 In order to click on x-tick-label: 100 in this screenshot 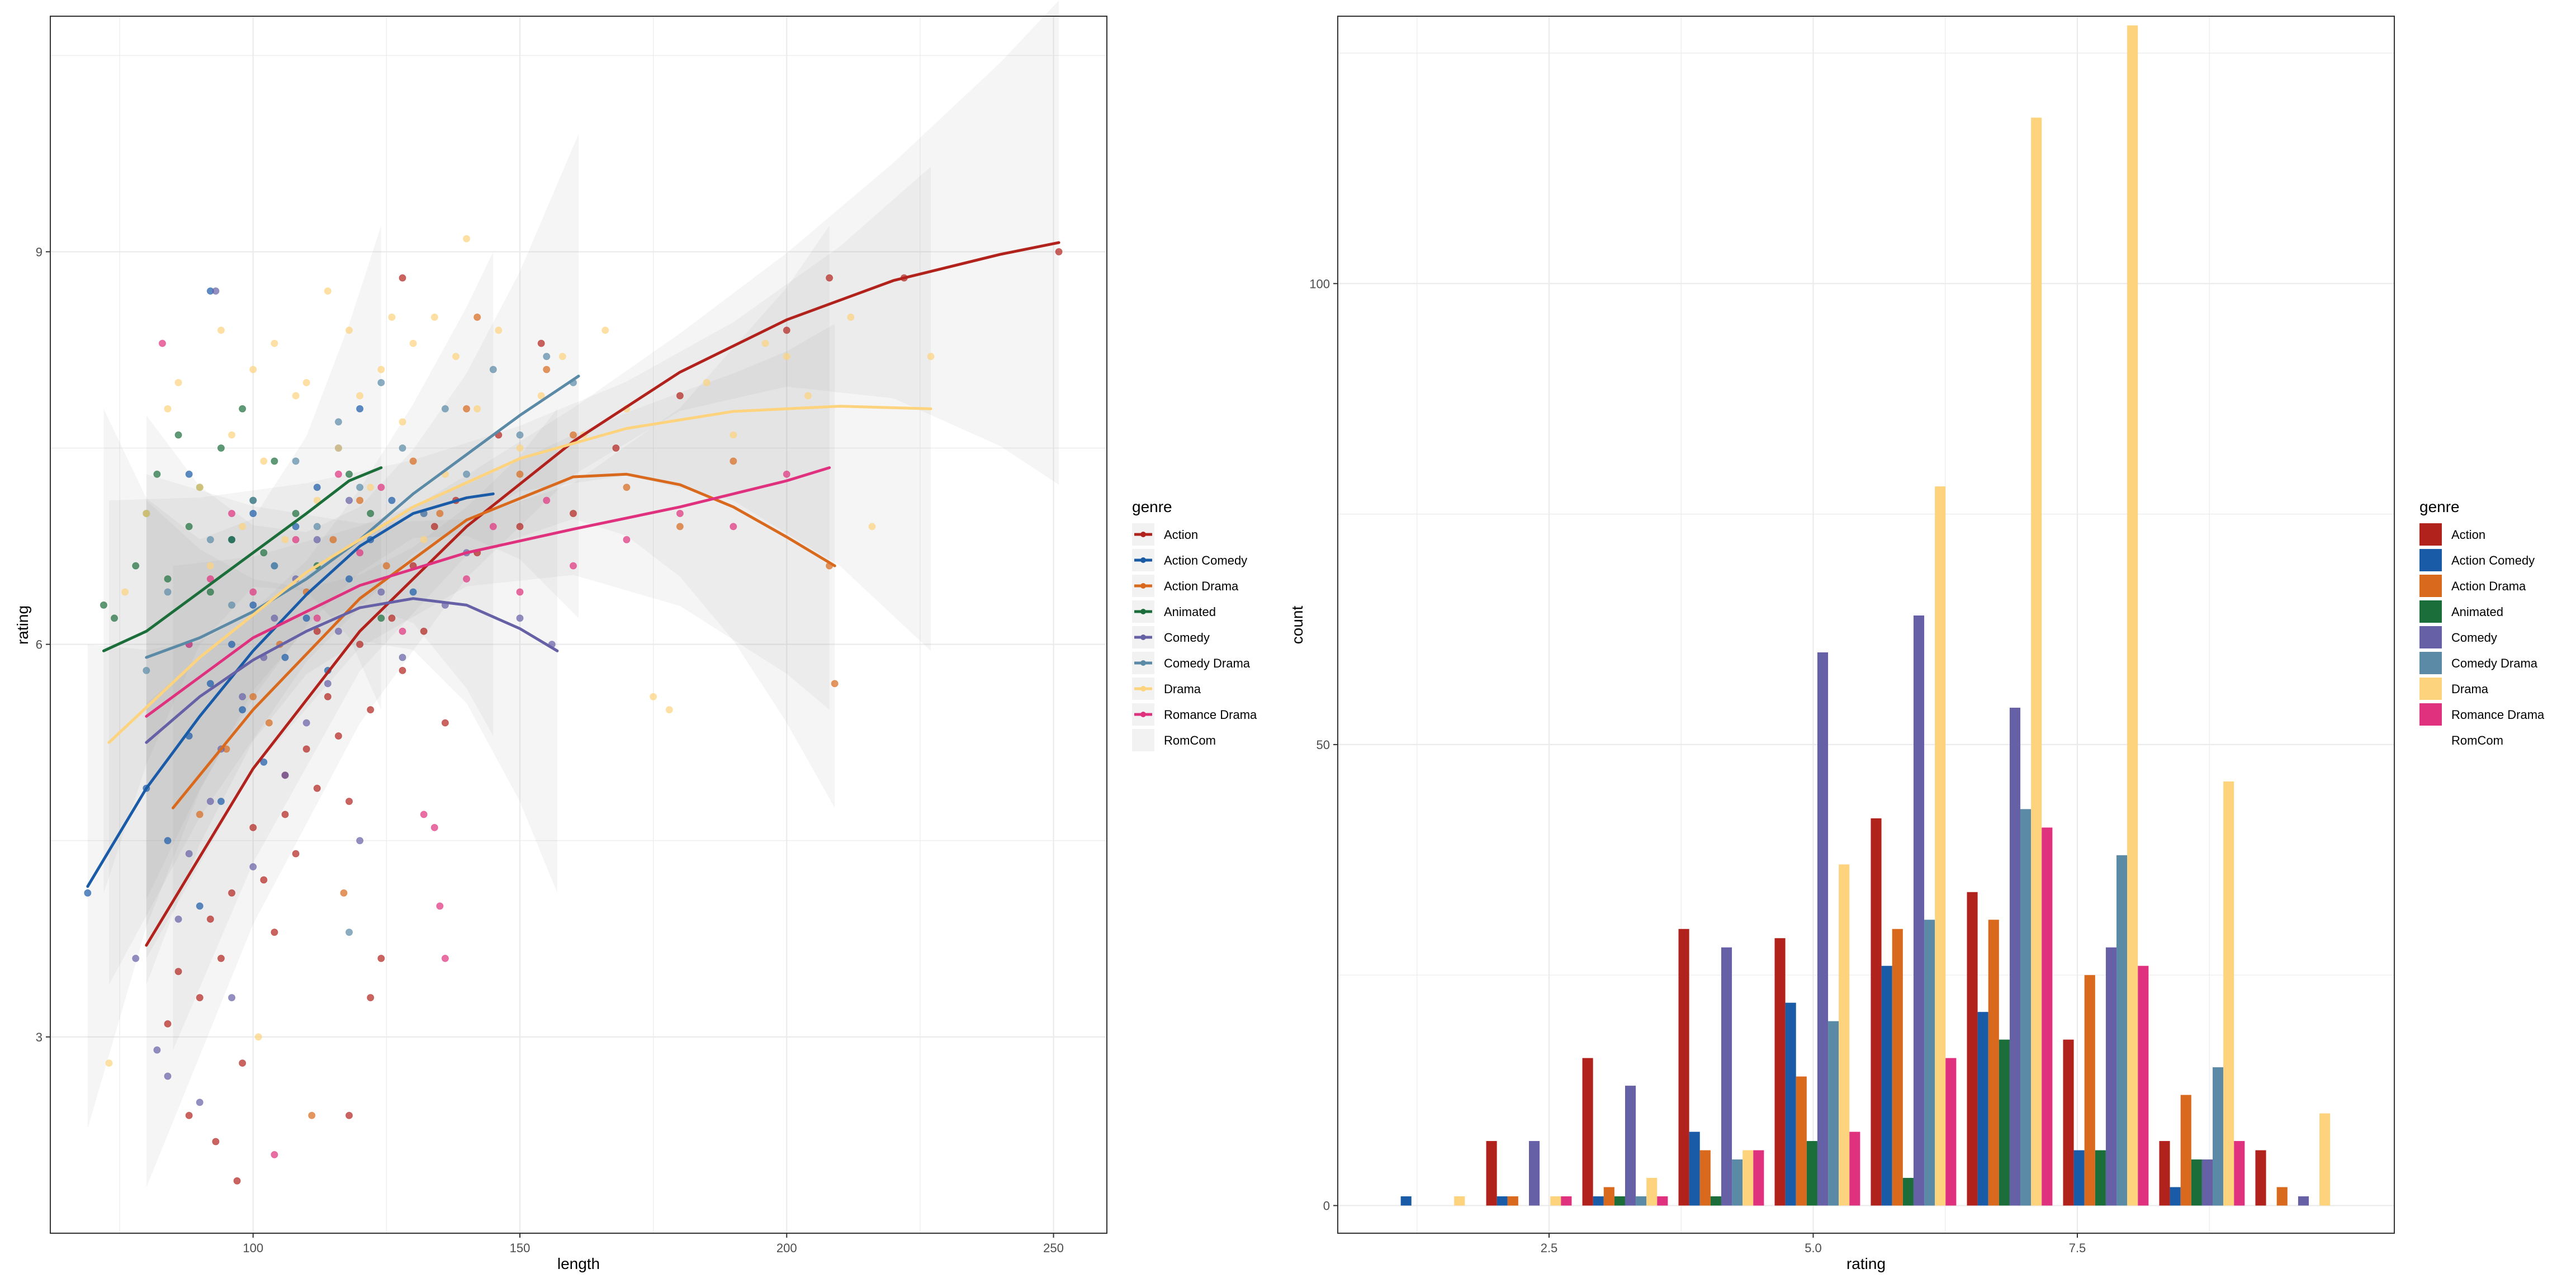, I will do `click(253, 1248)`.